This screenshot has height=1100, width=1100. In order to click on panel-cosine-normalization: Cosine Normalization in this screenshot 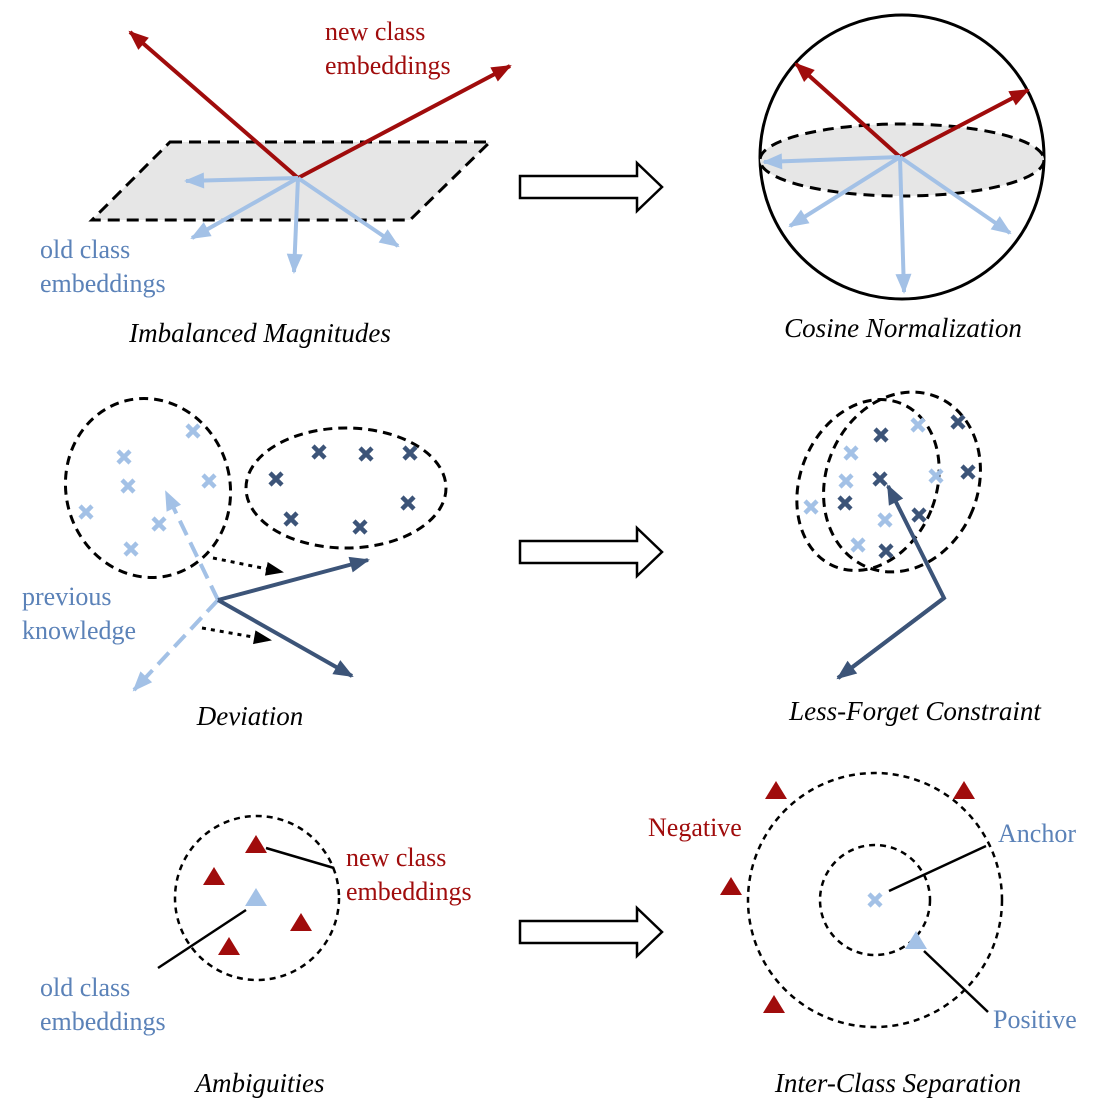, I will do `click(902, 178)`.